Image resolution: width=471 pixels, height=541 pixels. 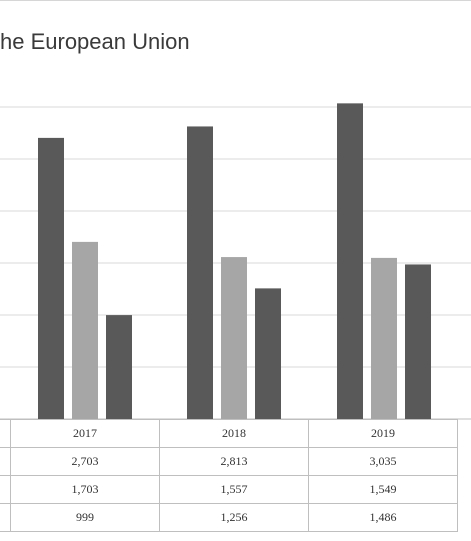 What do you see at coordinates (383, 489) in the screenshot?
I see `table-cell: 1,549` at bounding box center [383, 489].